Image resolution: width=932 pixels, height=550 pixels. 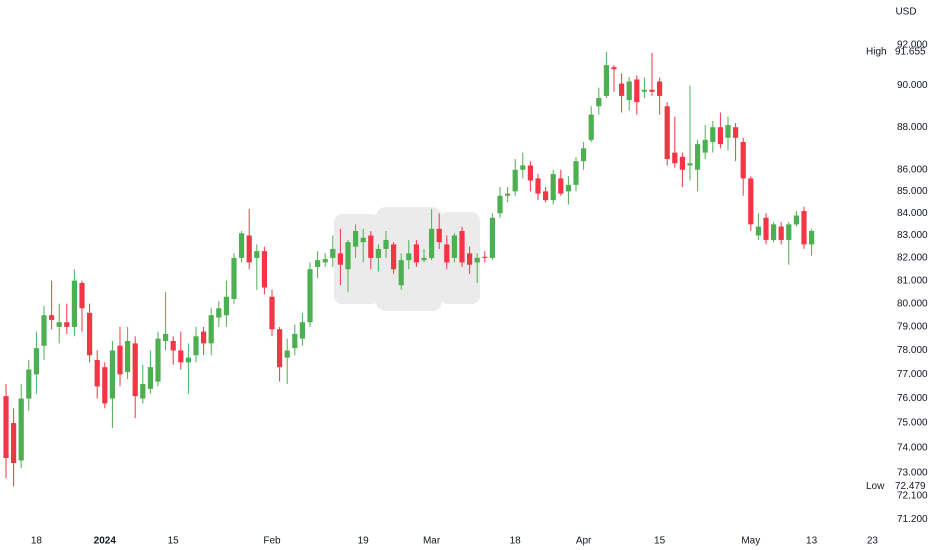 I want to click on x-tick-label: 15, so click(x=174, y=541).